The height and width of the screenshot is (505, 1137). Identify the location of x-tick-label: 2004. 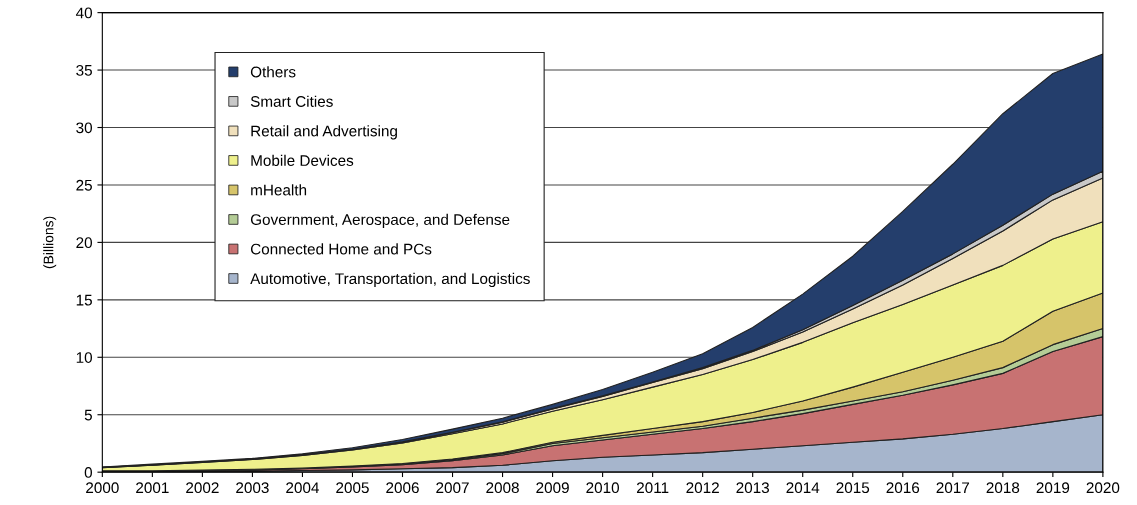
(302, 488).